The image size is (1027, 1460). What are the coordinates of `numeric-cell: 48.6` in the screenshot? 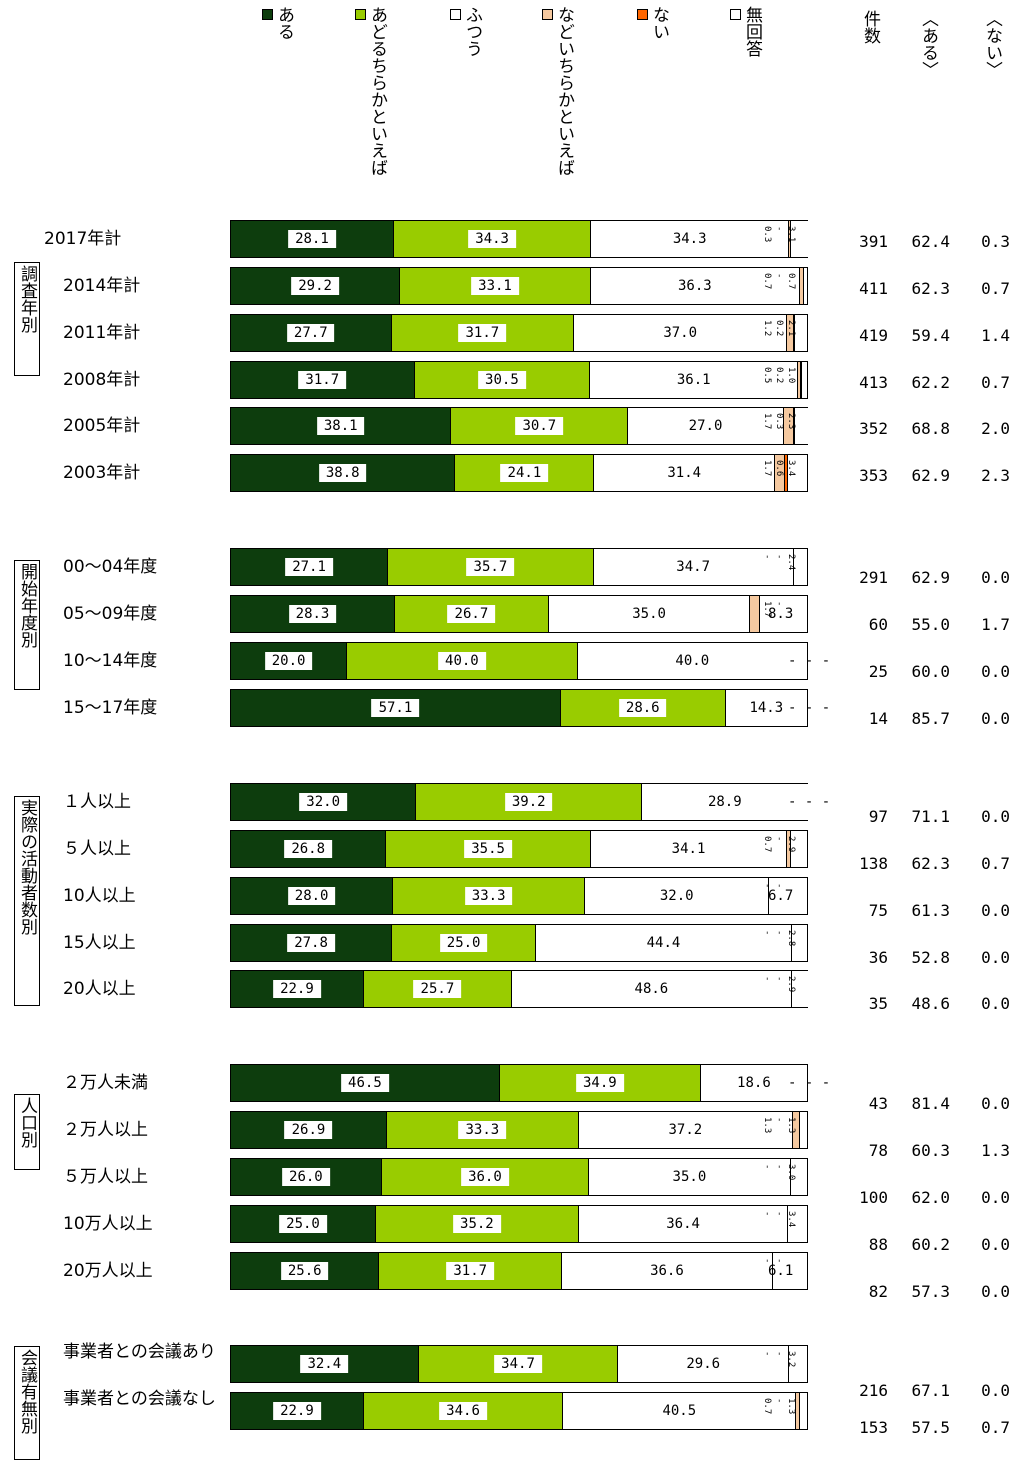 It's located at (930, 1003).